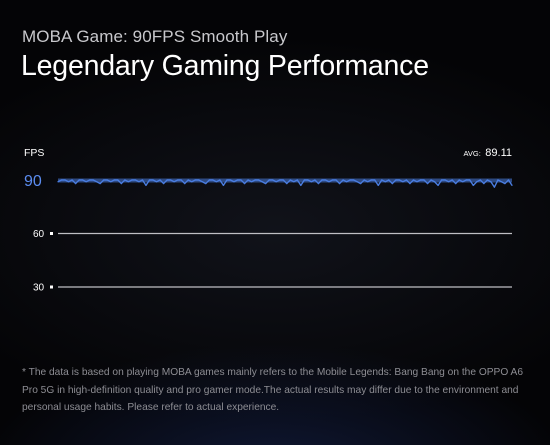  Describe the element at coordinates (39, 234) in the screenshot. I see `y-tick-label-60: 60` at that location.